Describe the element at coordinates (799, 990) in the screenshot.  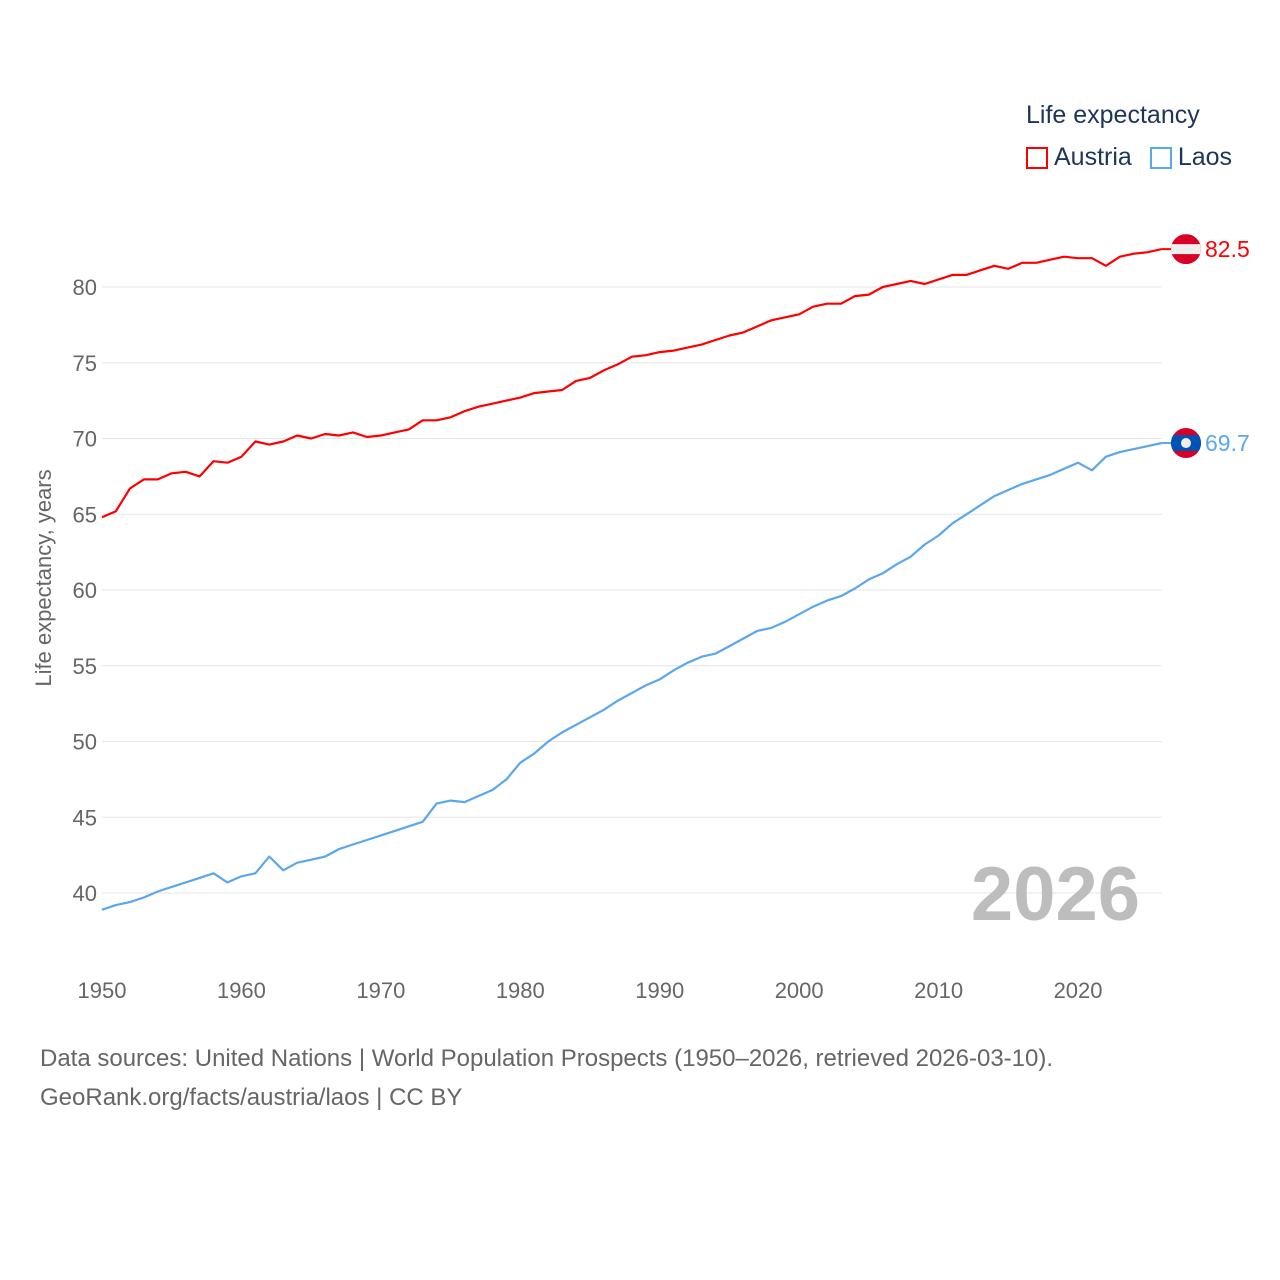
I see `x-tick-label: 2000` at that location.